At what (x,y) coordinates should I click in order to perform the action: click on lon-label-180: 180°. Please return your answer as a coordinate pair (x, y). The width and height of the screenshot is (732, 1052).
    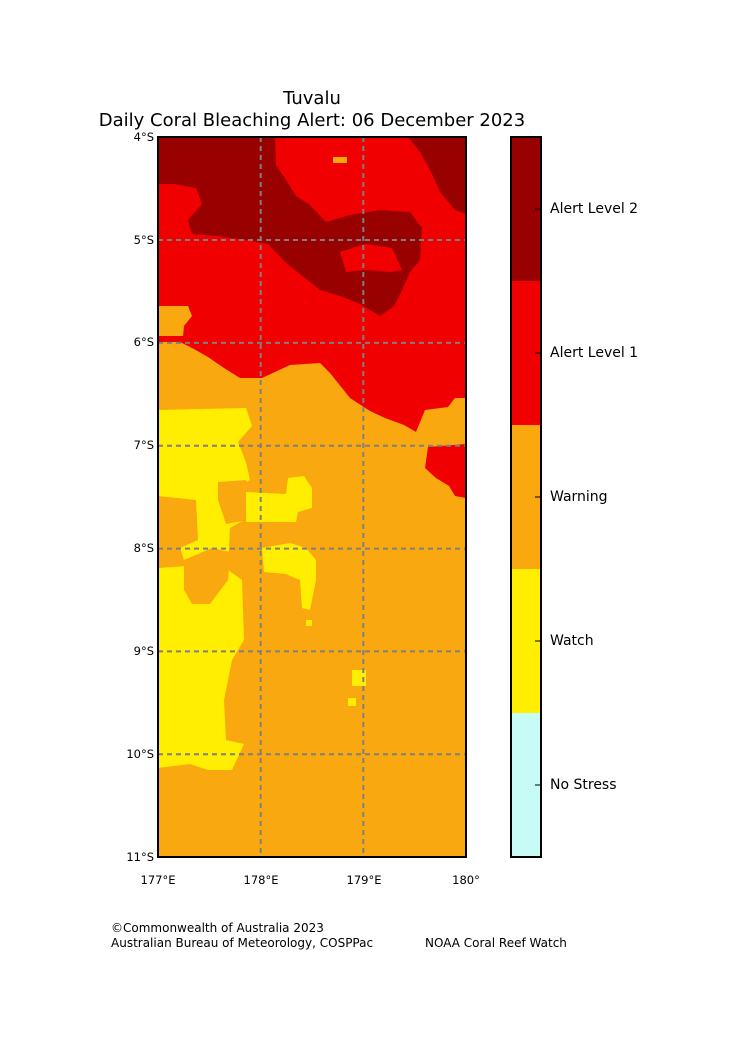
    Looking at the image, I should click on (466, 880).